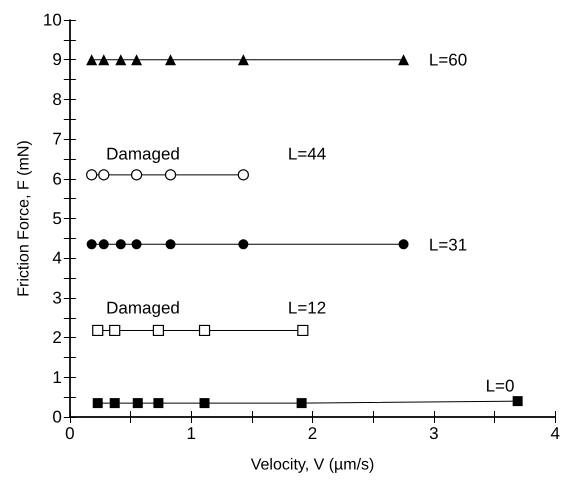 This screenshot has width=571, height=491. Describe the element at coordinates (555, 433) in the screenshot. I see `x-tick-label: 4` at that location.